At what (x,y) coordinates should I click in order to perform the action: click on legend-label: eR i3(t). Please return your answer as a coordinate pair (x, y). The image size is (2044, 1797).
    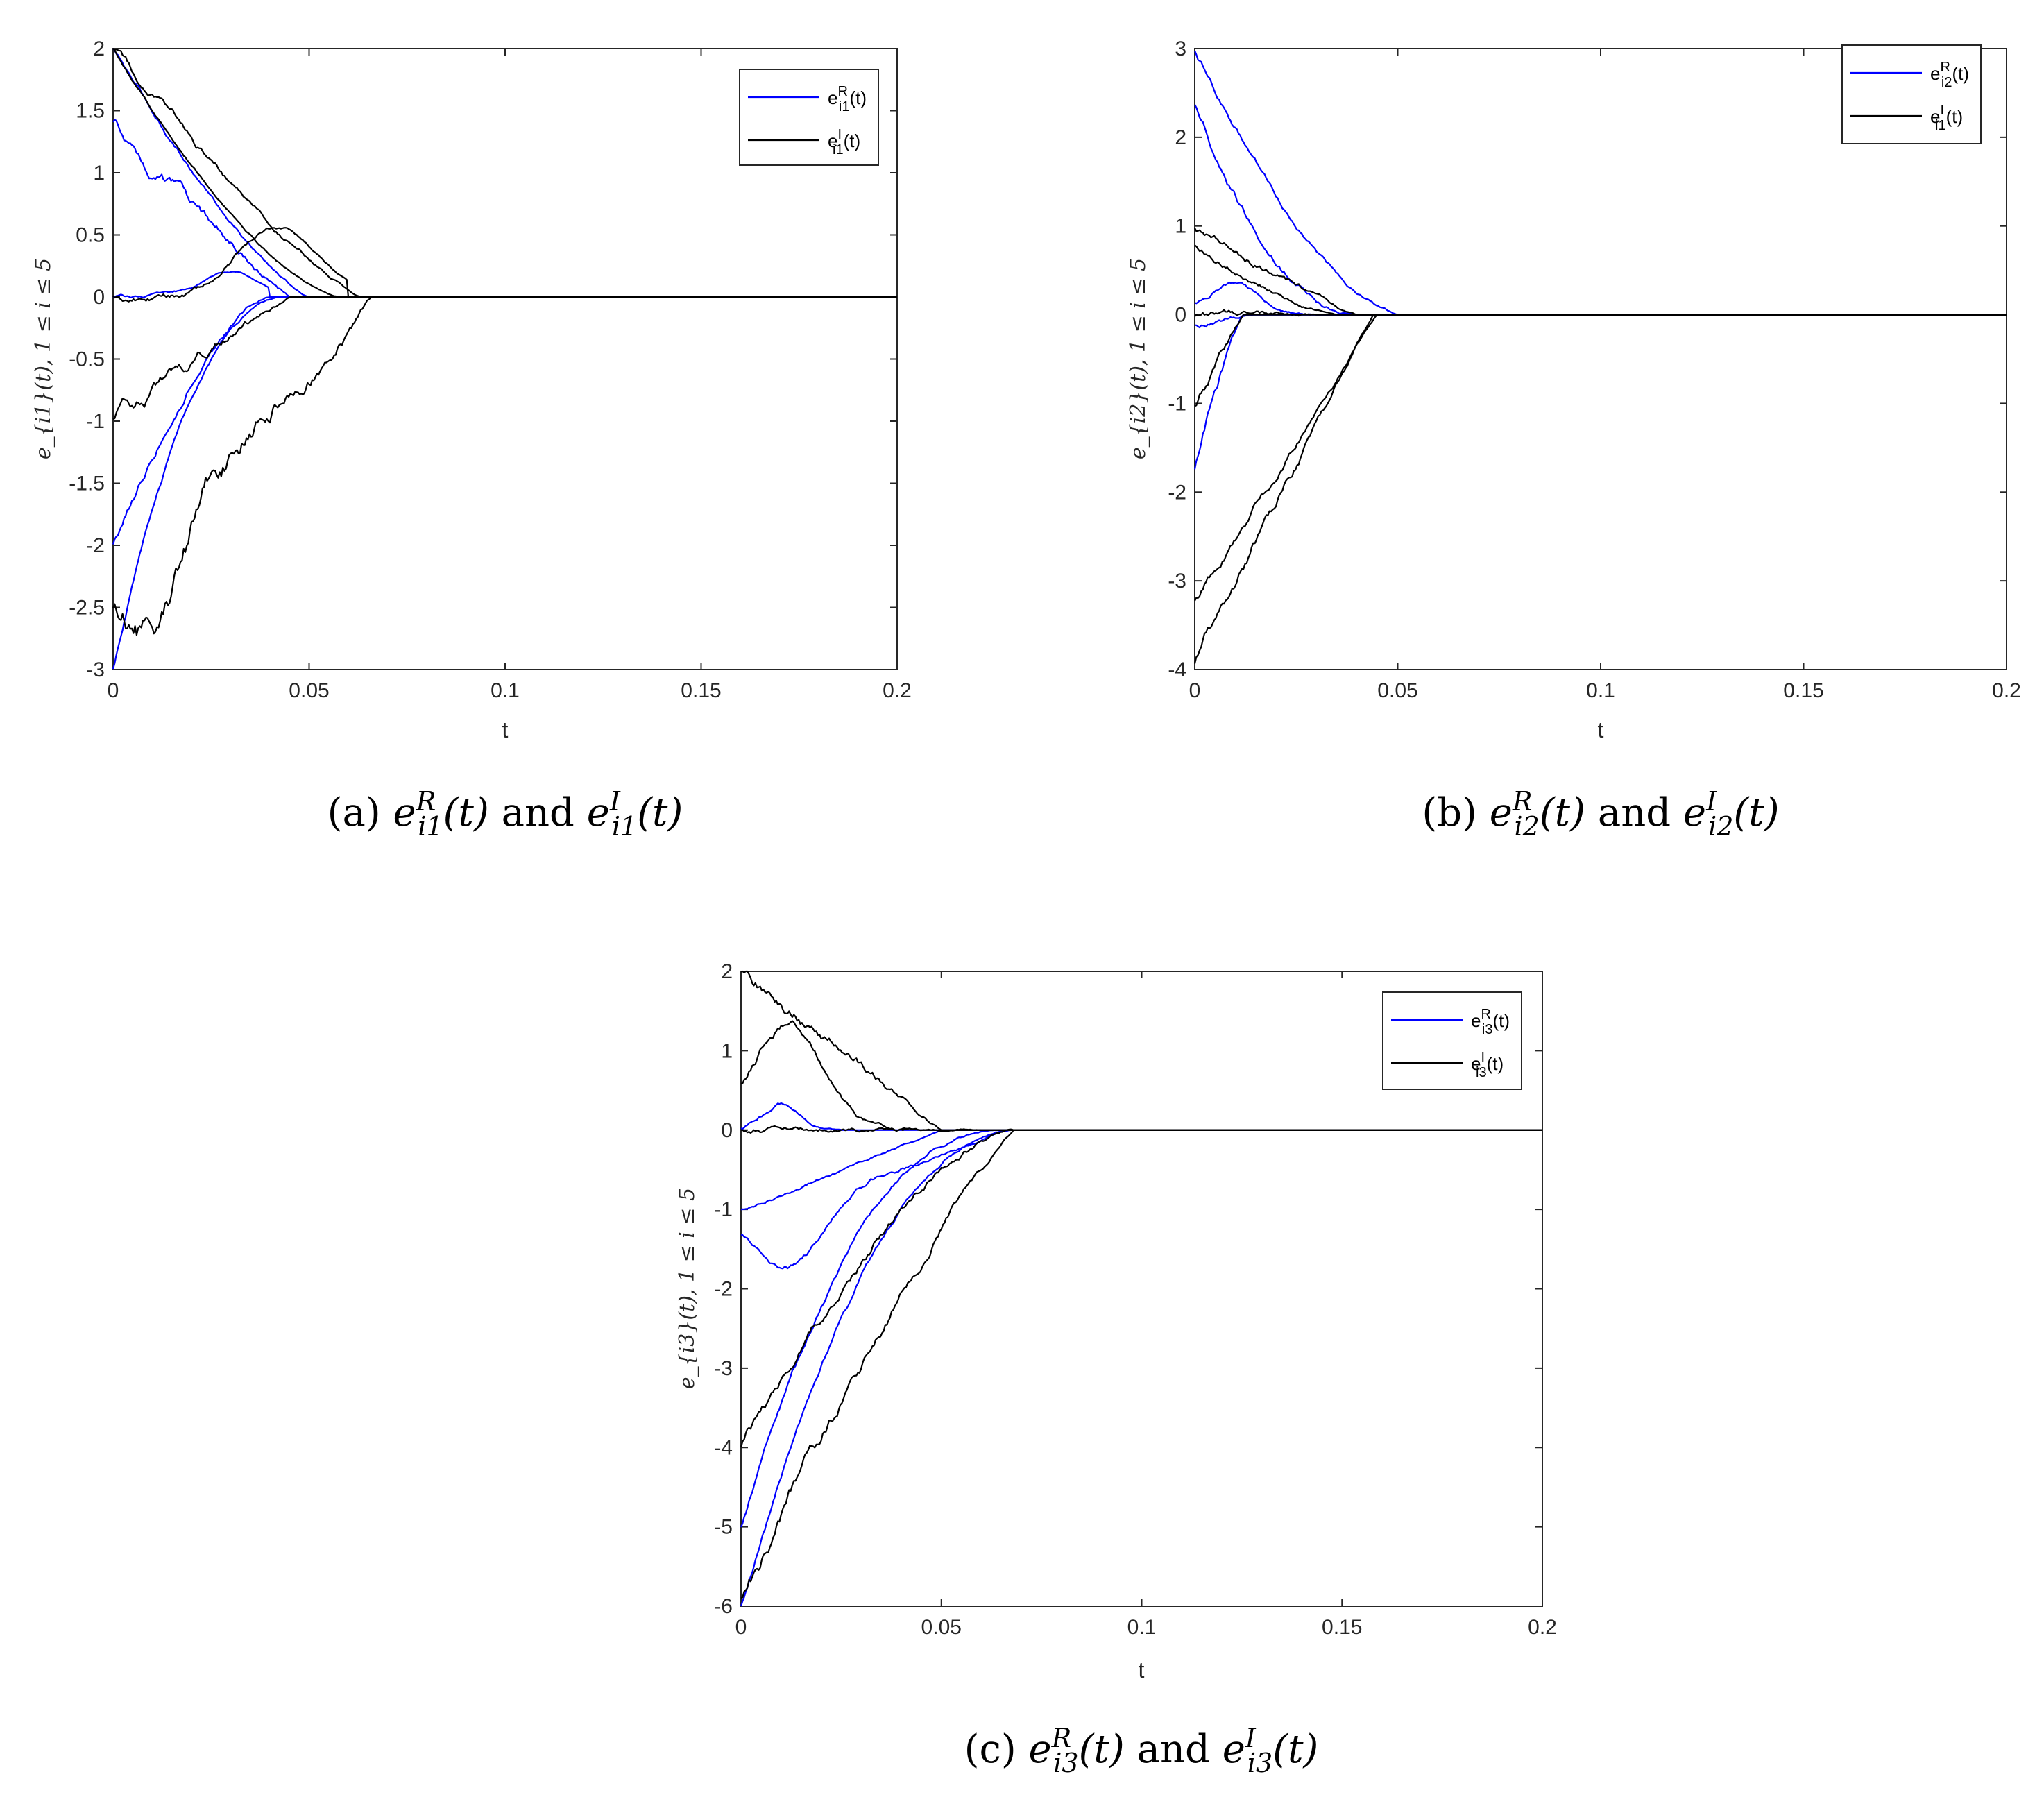
    Looking at the image, I should click on (1490, 1022).